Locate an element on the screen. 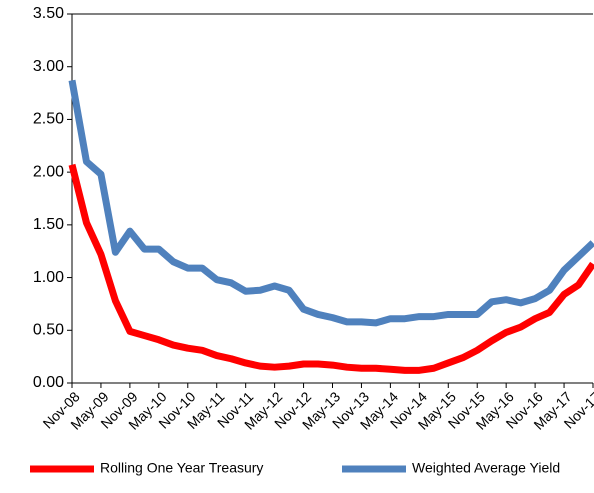 The height and width of the screenshot is (493, 594). legend-label: Rolling One Year Treasury is located at coordinates (181, 468).